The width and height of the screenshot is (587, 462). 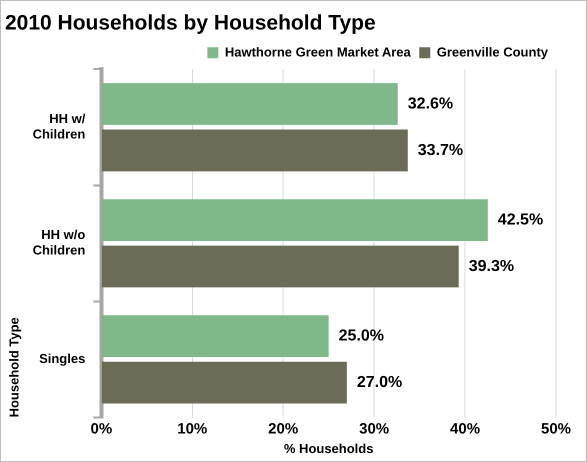 What do you see at coordinates (361, 336) in the screenshot?
I see `data-label: 25.0%` at bounding box center [361, 336].